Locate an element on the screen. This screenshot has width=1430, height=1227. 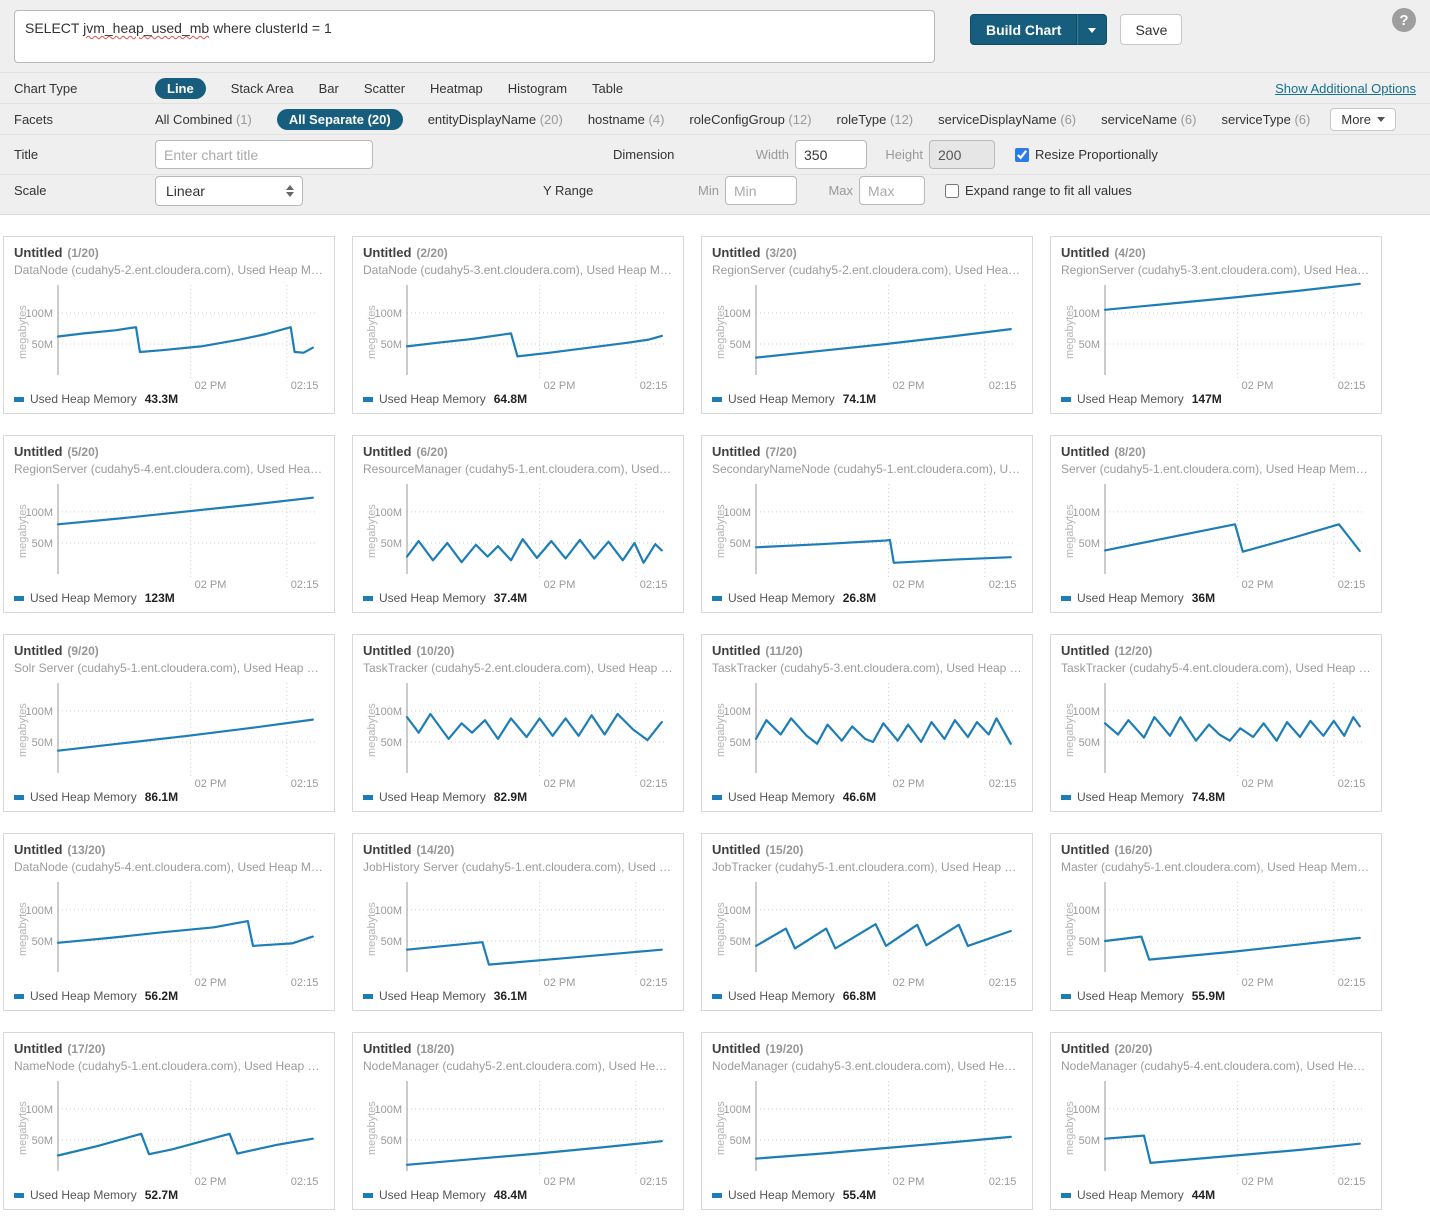
chart-type-option-stack-area: Stack Area is located at coordinates (262, 88).